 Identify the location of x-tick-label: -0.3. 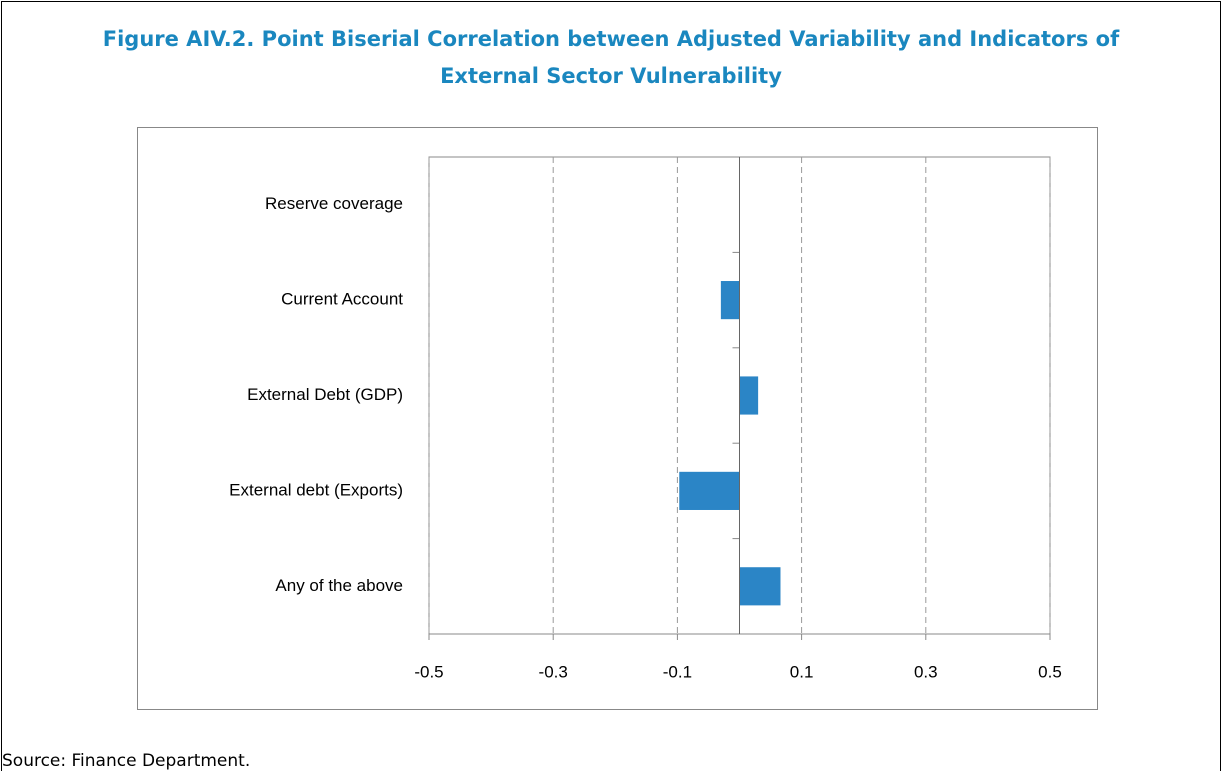
(553, 671).